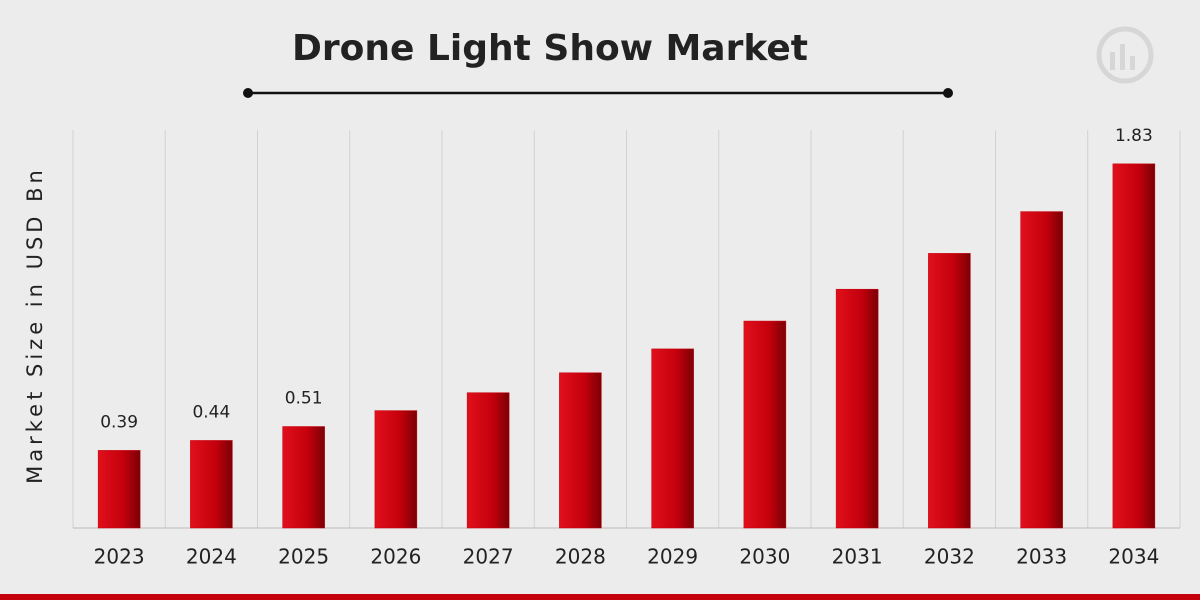  What do you see at coordinates (1134, 136) in the screenshot?
I see `data-label: 1.83` at bounding box center [1134, 136].